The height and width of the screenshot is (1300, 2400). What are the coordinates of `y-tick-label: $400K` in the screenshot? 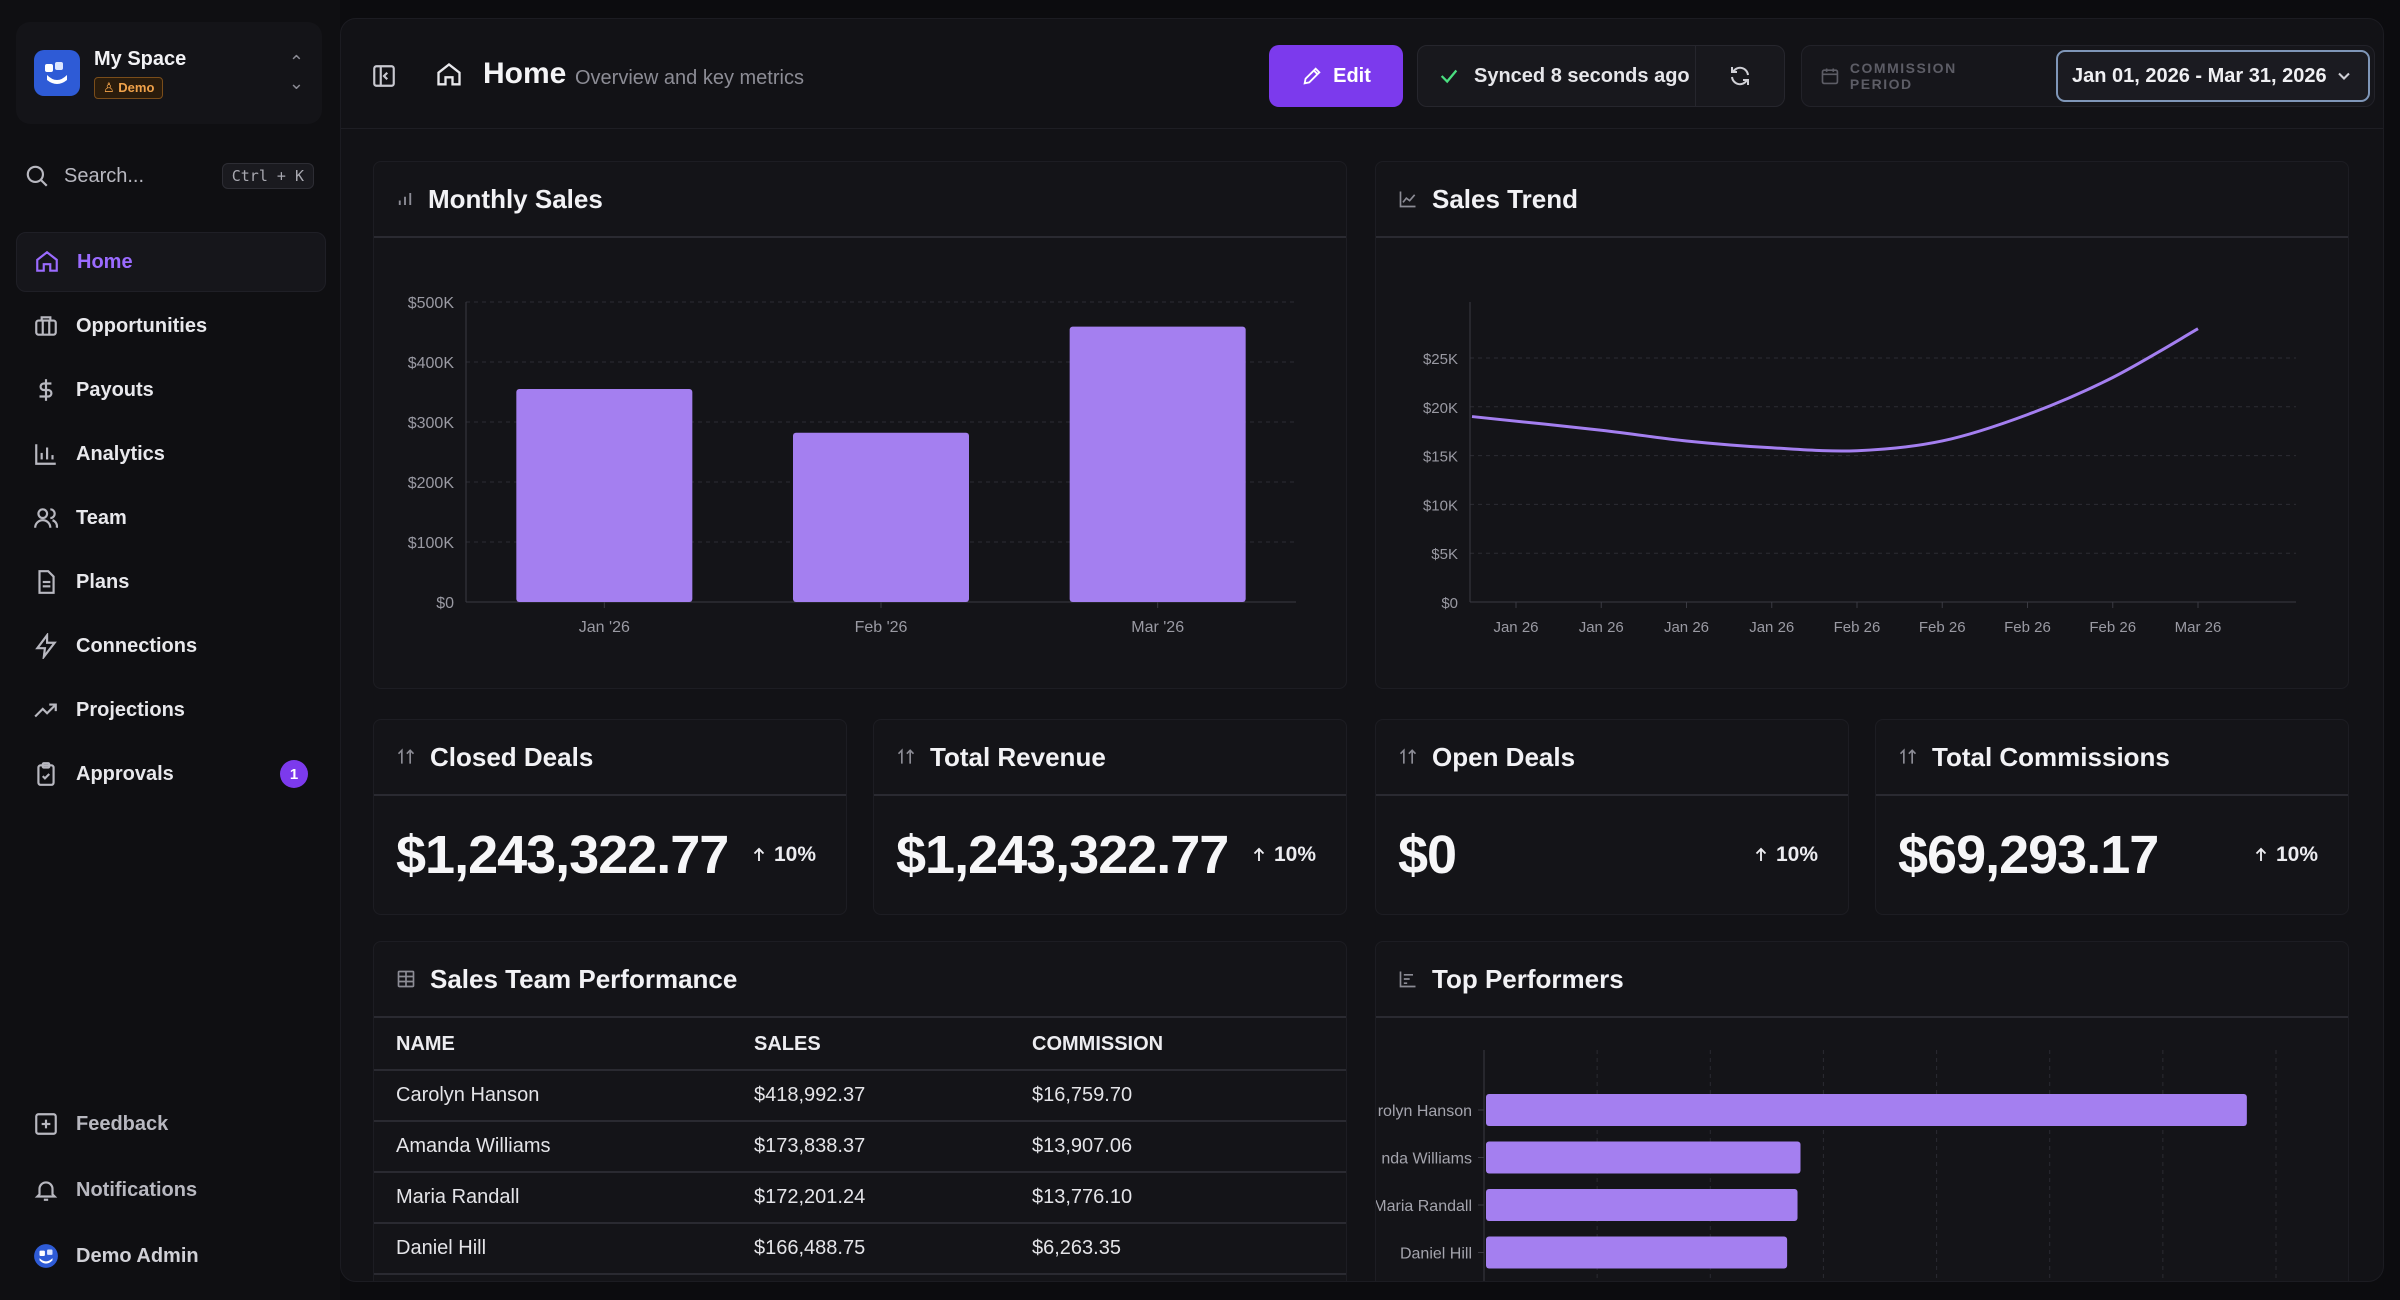 It's located at (431, 363).